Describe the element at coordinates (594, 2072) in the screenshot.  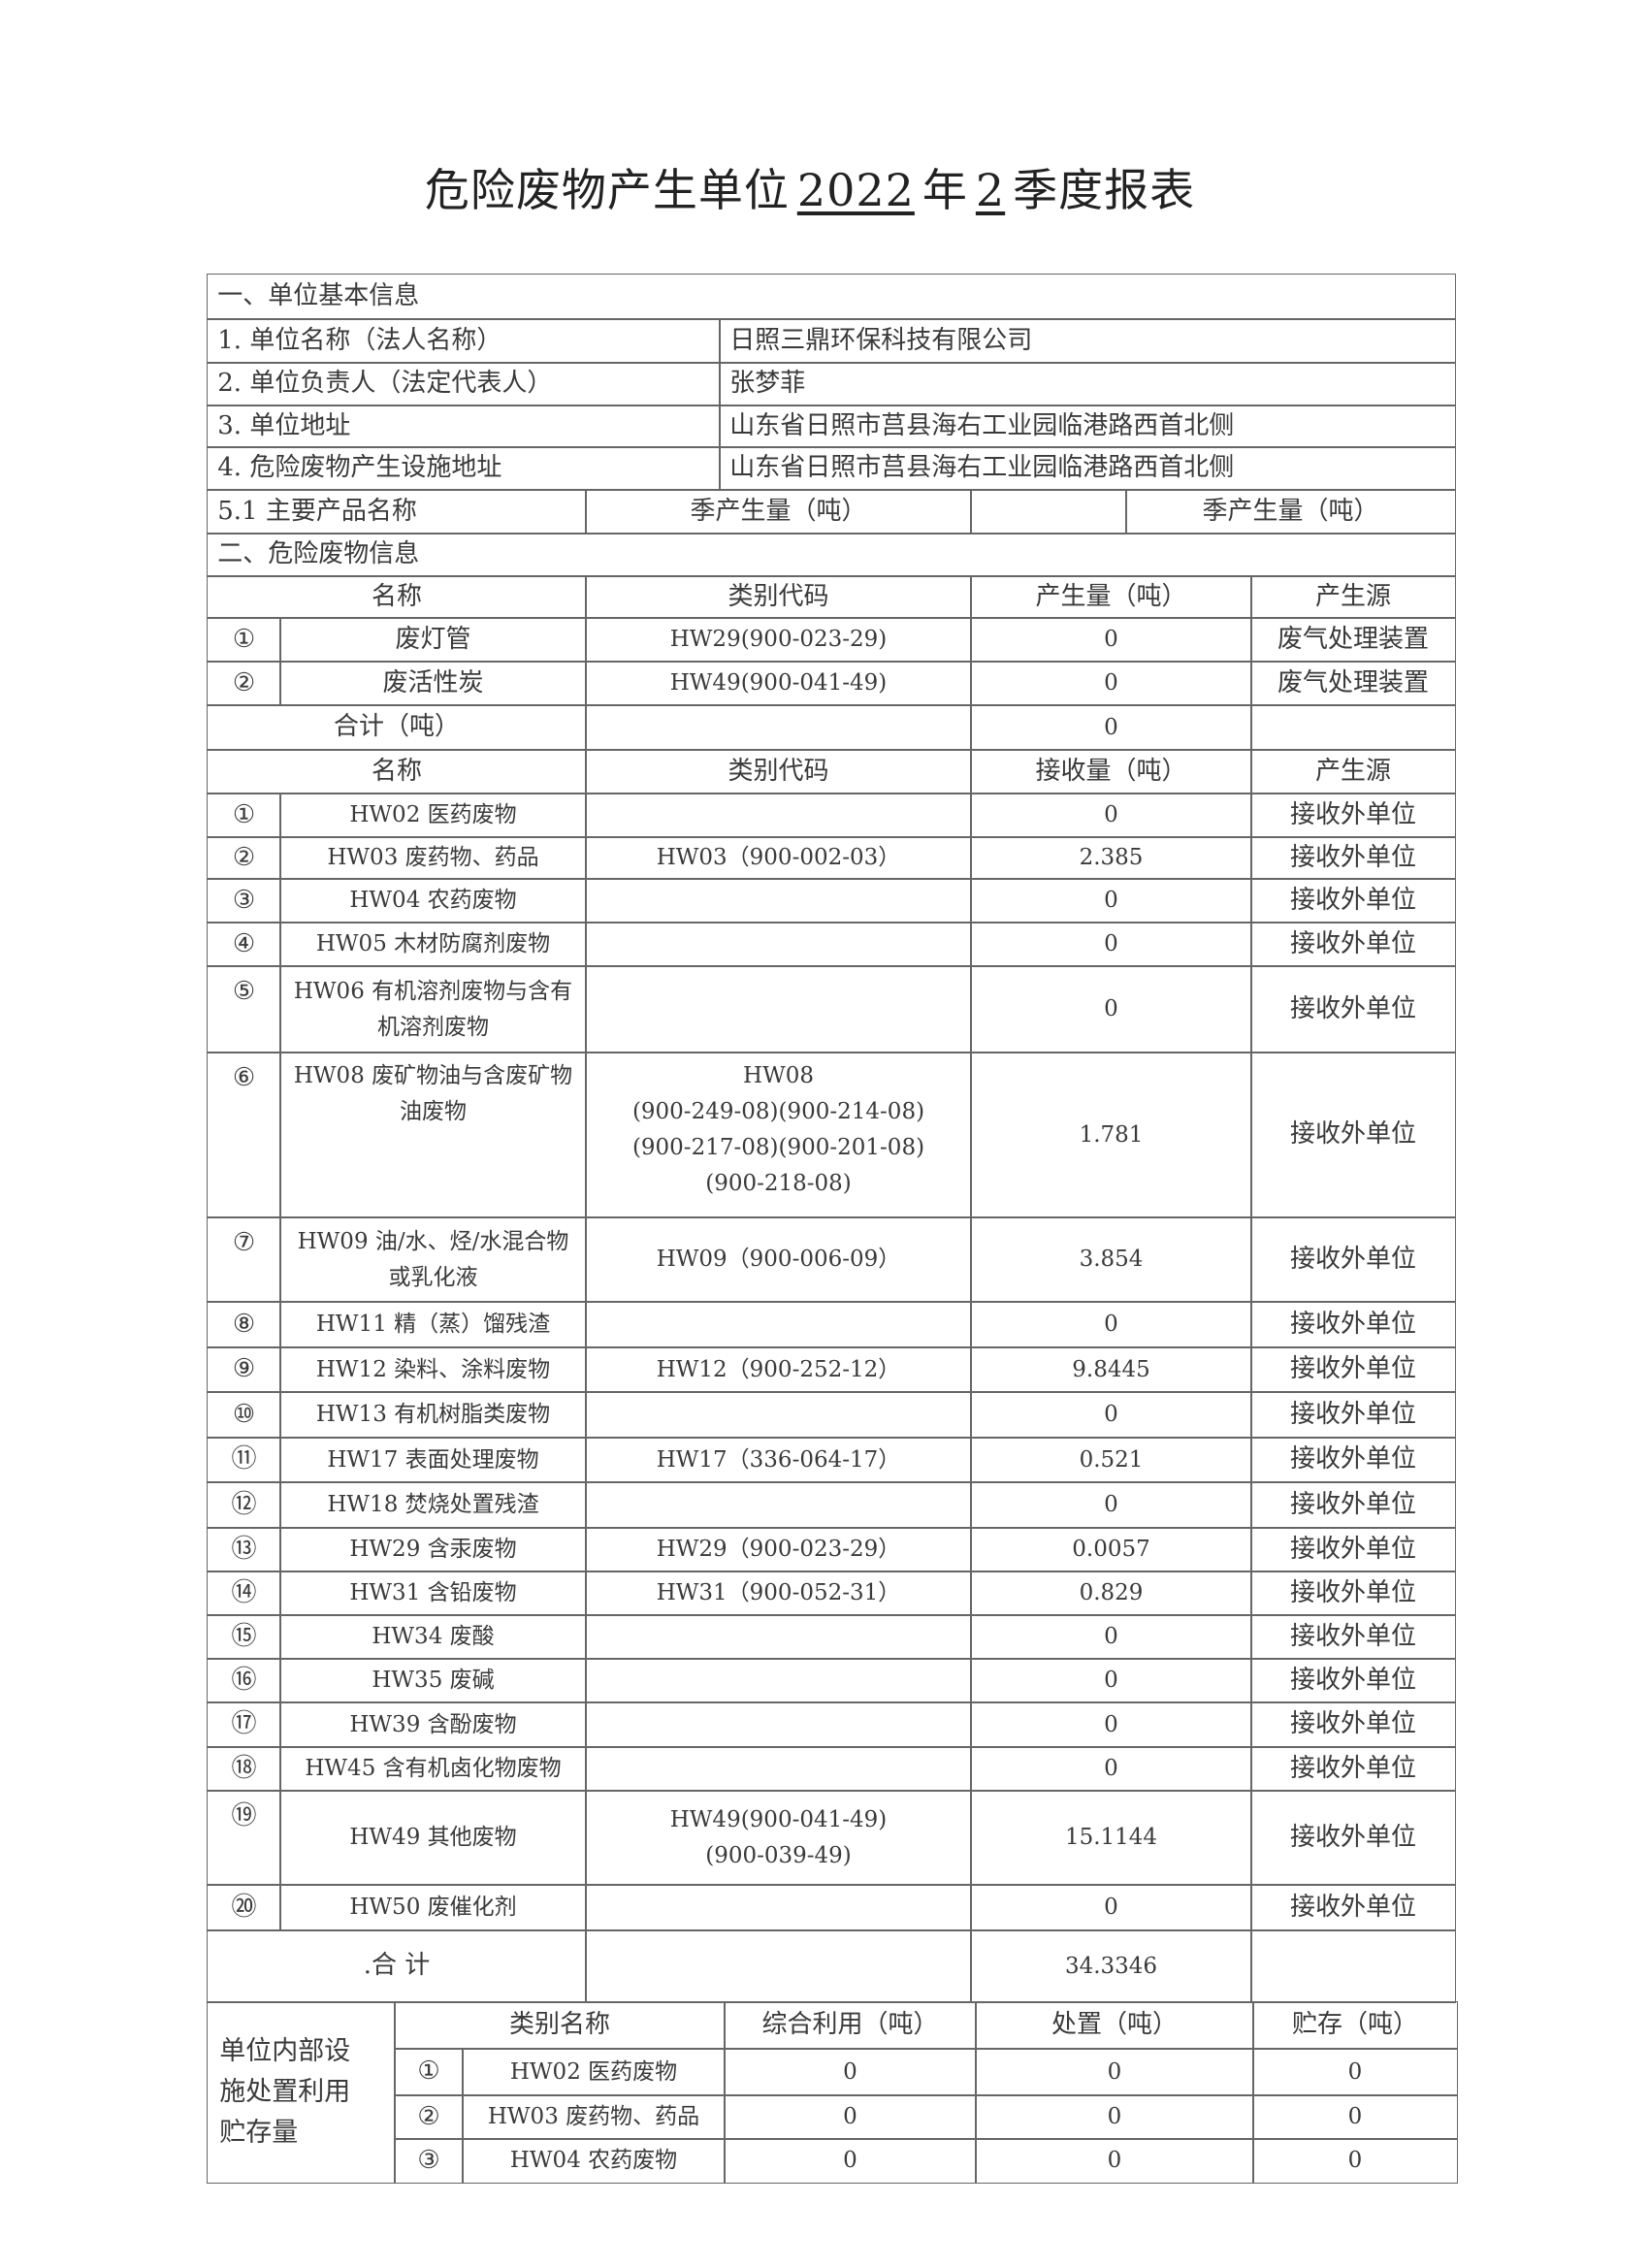
I see `category-name: HW02 医药废物` at that location.